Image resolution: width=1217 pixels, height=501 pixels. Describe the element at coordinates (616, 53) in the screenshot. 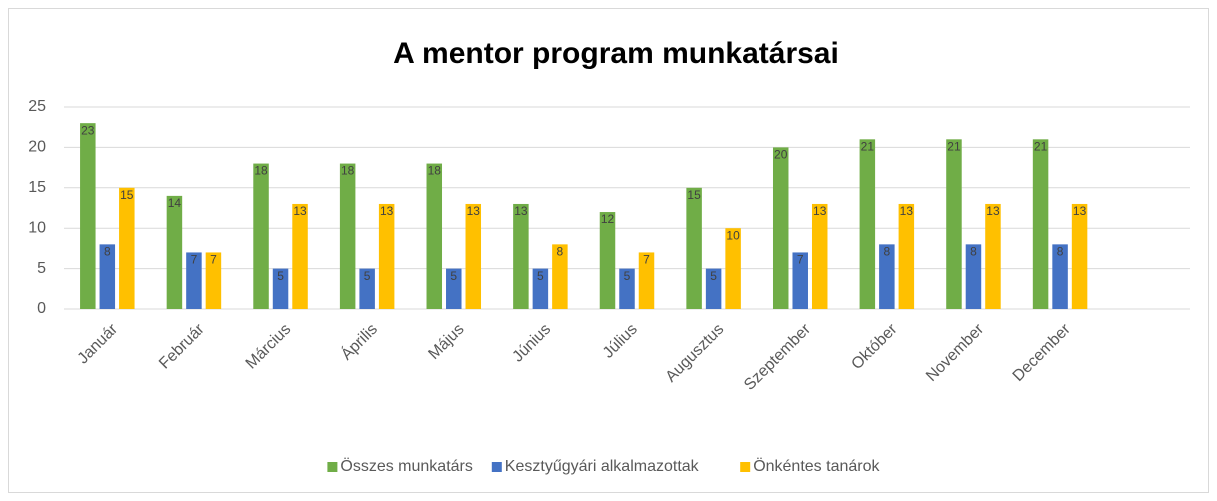

I see `chart-title: A mentor program munkatársai` at that location.